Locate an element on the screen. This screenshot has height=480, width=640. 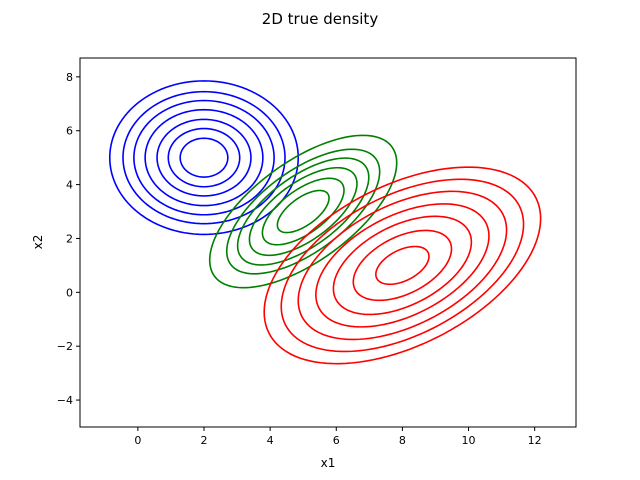
x-tick-label: 6 is located at coordinates (336, 440).